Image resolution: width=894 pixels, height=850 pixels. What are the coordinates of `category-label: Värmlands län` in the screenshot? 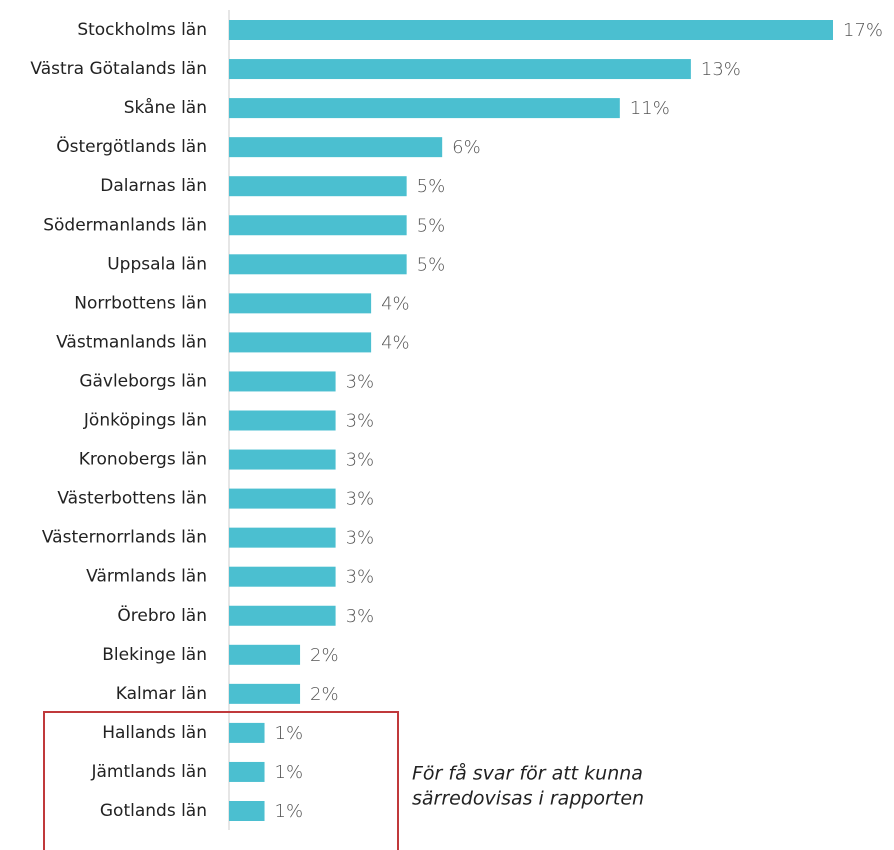 It's located at (146, 577).